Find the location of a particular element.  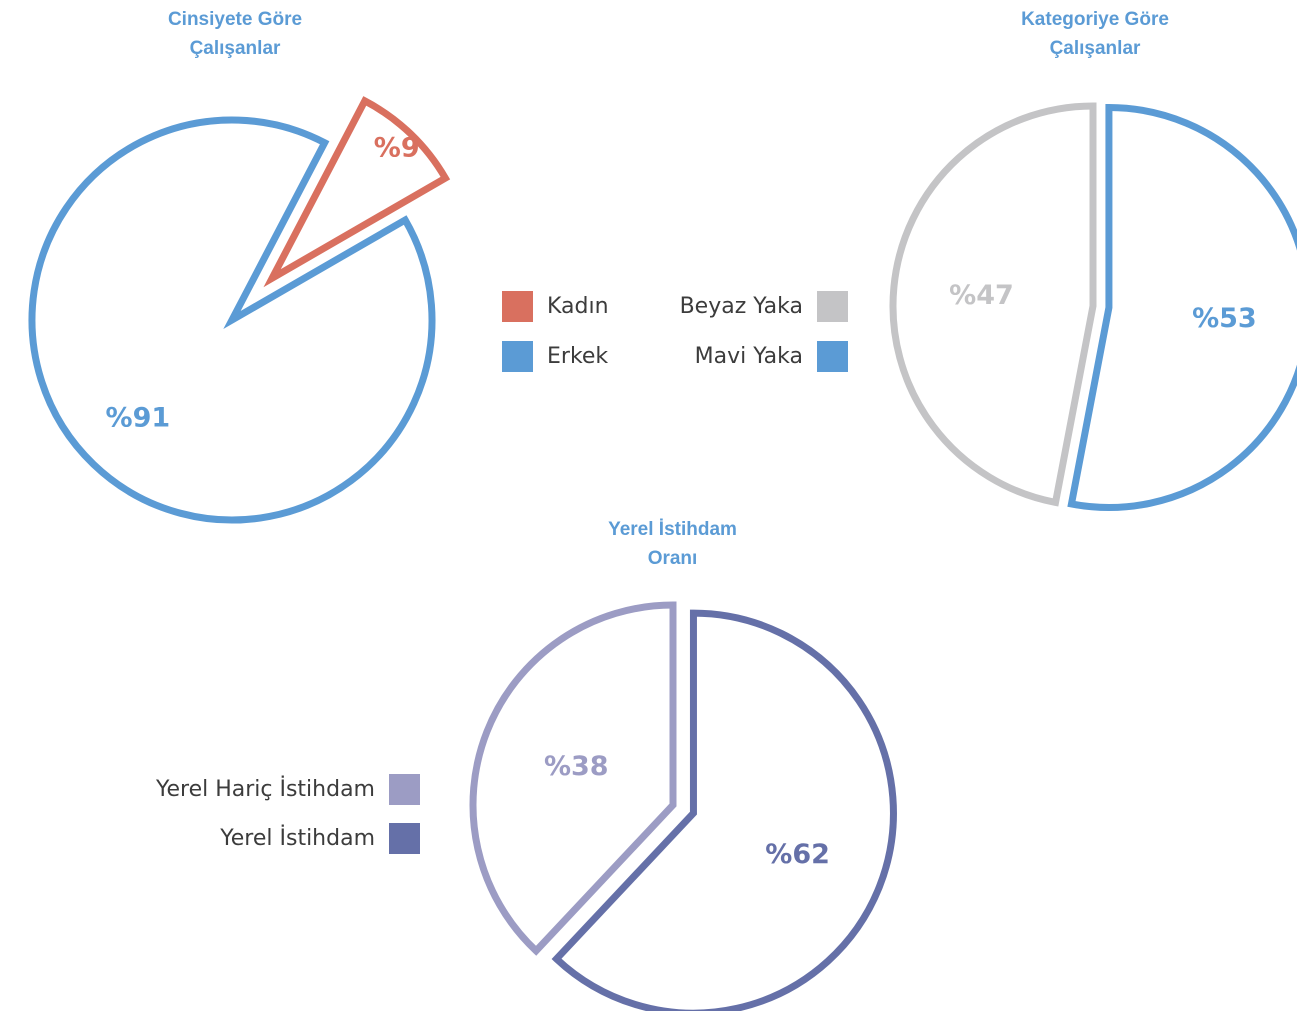

pie-slice-erkek is located at coordinates (232, 320).